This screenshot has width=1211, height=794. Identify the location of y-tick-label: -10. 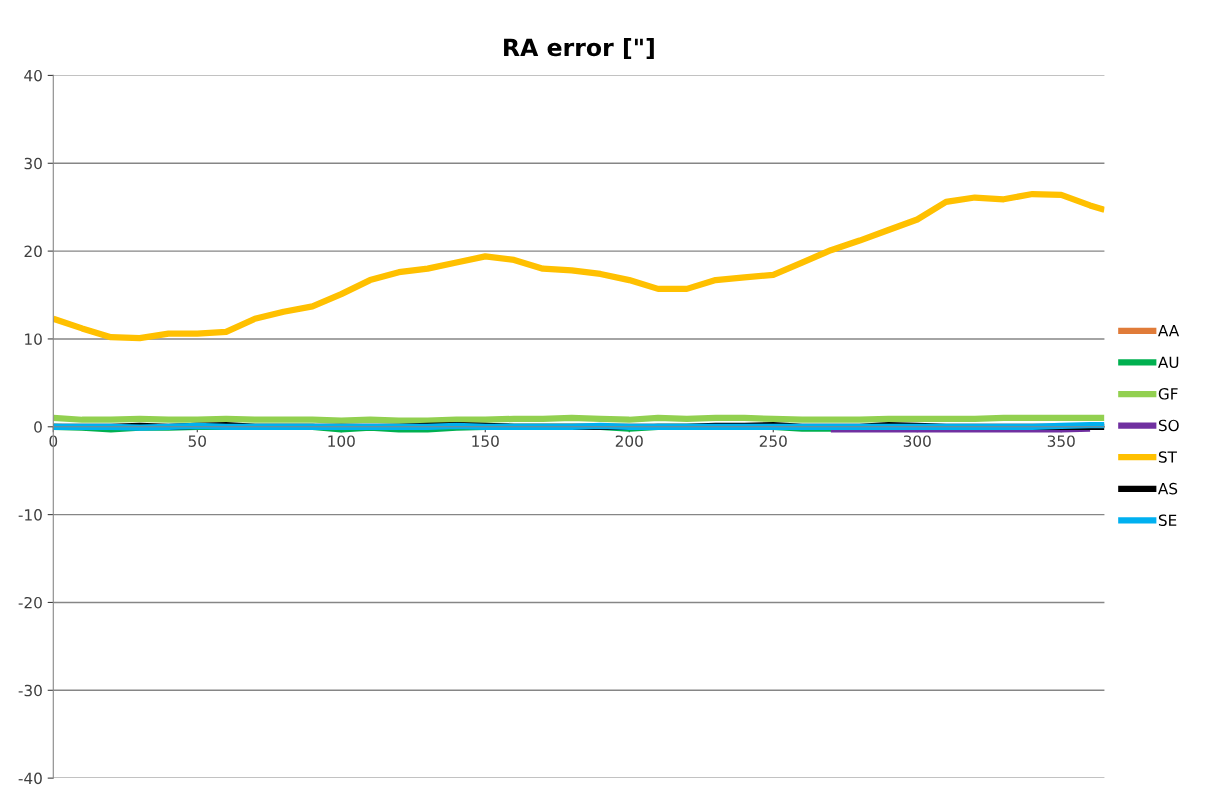
(30, 515).